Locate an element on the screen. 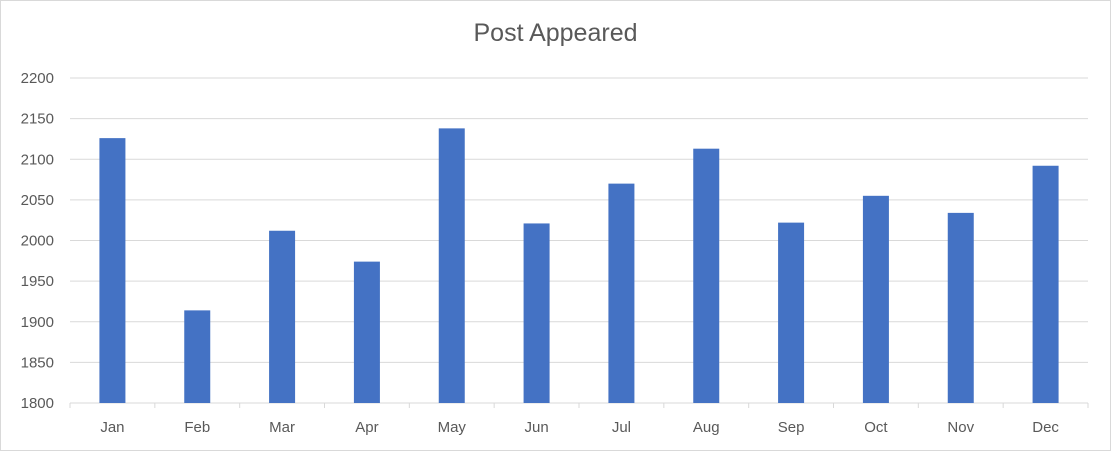  x-tick-label: Dec is located at coordinates (1045, 427).